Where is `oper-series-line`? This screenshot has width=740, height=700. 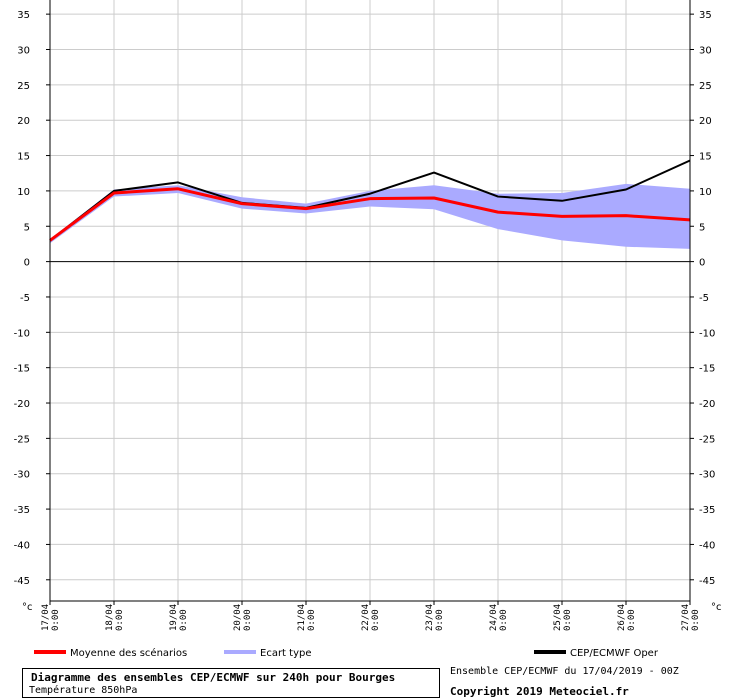
oper-series-line is located at coordinates (370, 200).